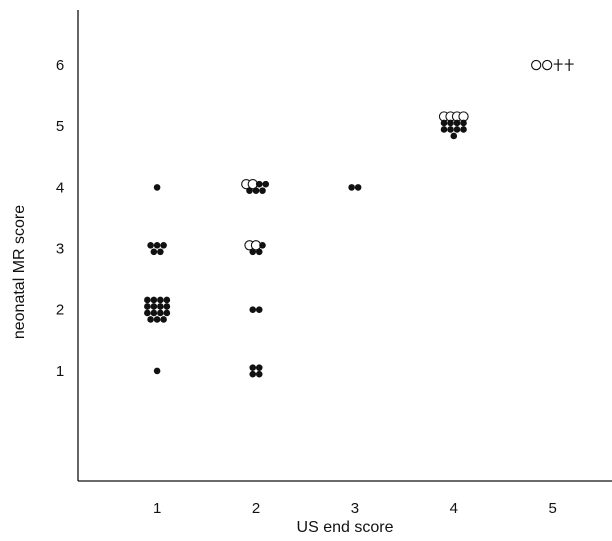 The height and width of the screenshot is (541, 612). Describe the element at coordinates (256, 508) in the screenshot. I see `x-tick-label: 2` at that location.